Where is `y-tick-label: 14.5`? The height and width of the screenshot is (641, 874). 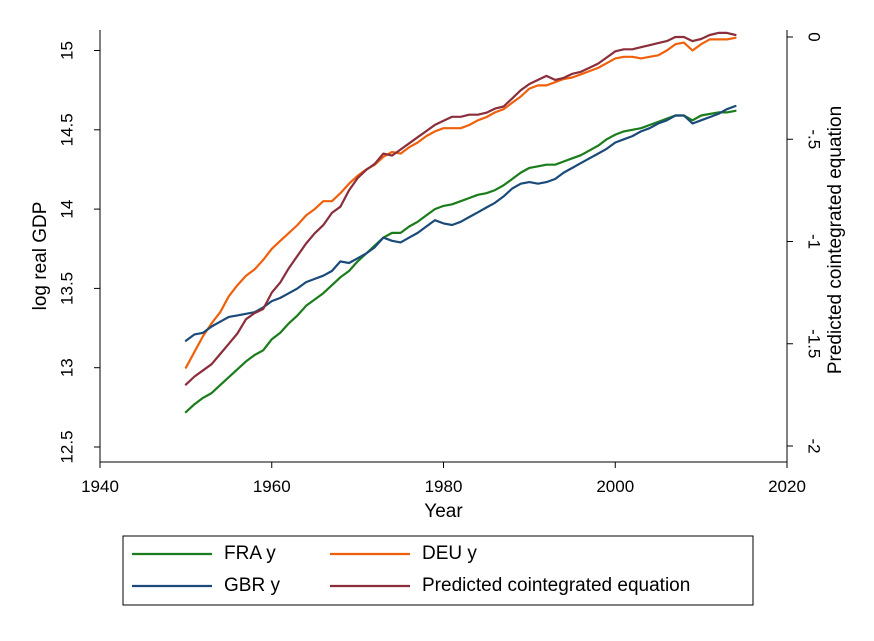
y-tick-label: 14.5 is located at coordinates (66, 129).